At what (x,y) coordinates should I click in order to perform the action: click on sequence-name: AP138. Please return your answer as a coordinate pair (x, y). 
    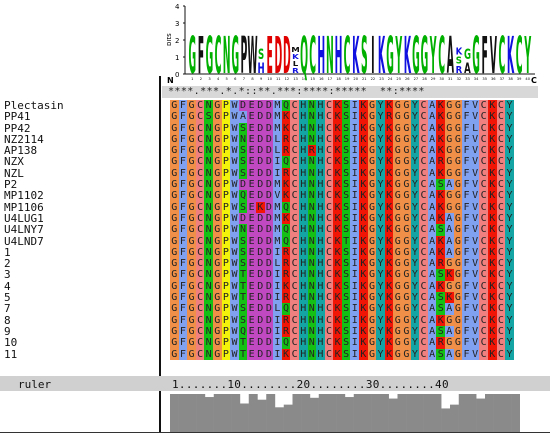
    Looking at the image, I should click on (21, 151).